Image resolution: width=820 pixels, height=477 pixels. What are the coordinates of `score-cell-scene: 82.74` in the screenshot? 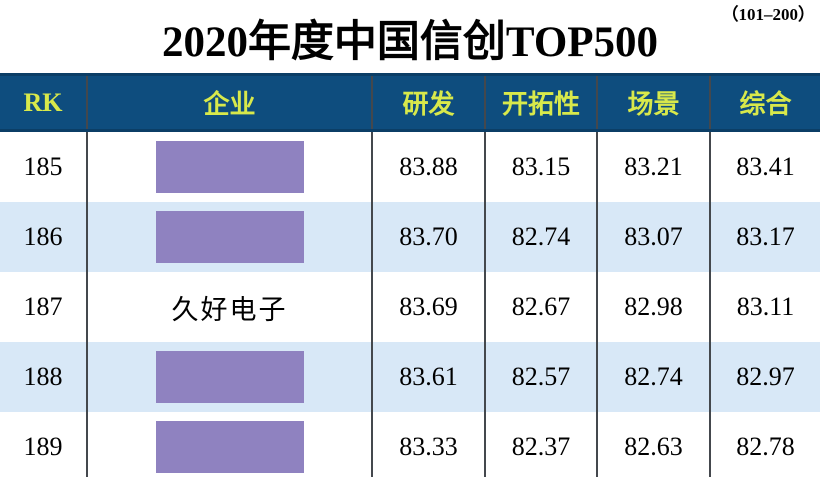 It's located at (652, 377).